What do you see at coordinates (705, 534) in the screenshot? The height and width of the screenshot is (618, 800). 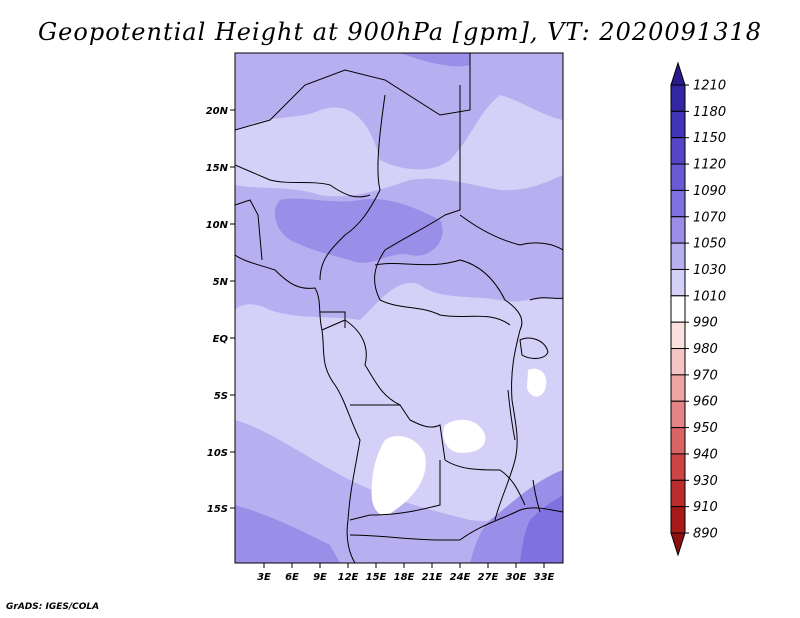 I see `colorbar-label: 890` at bounding box center [705, 534].